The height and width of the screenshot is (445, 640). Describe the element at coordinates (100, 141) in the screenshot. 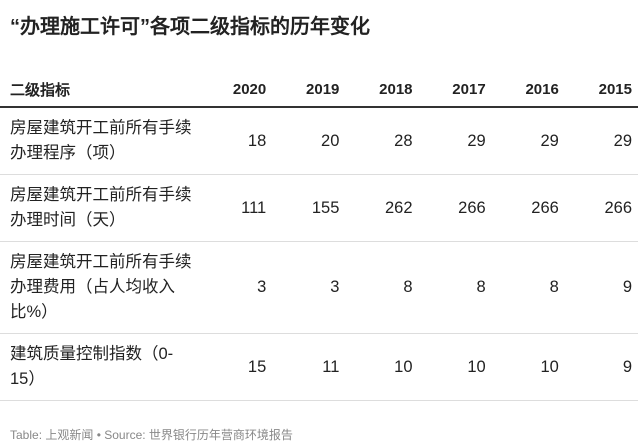

I see `row-label: 房屋建筑开工前所有手续办理程序（项）` at that location.